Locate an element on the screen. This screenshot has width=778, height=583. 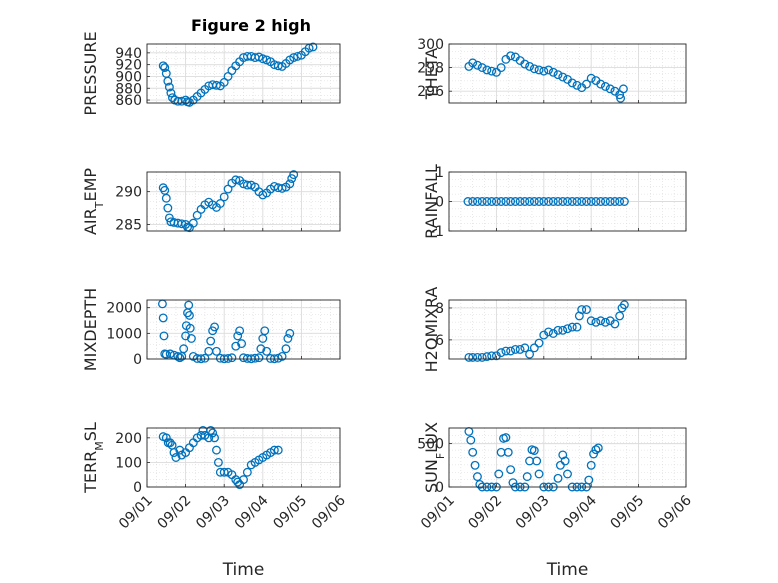
y-tick-label: 1 is located at coordinates (439, 173).